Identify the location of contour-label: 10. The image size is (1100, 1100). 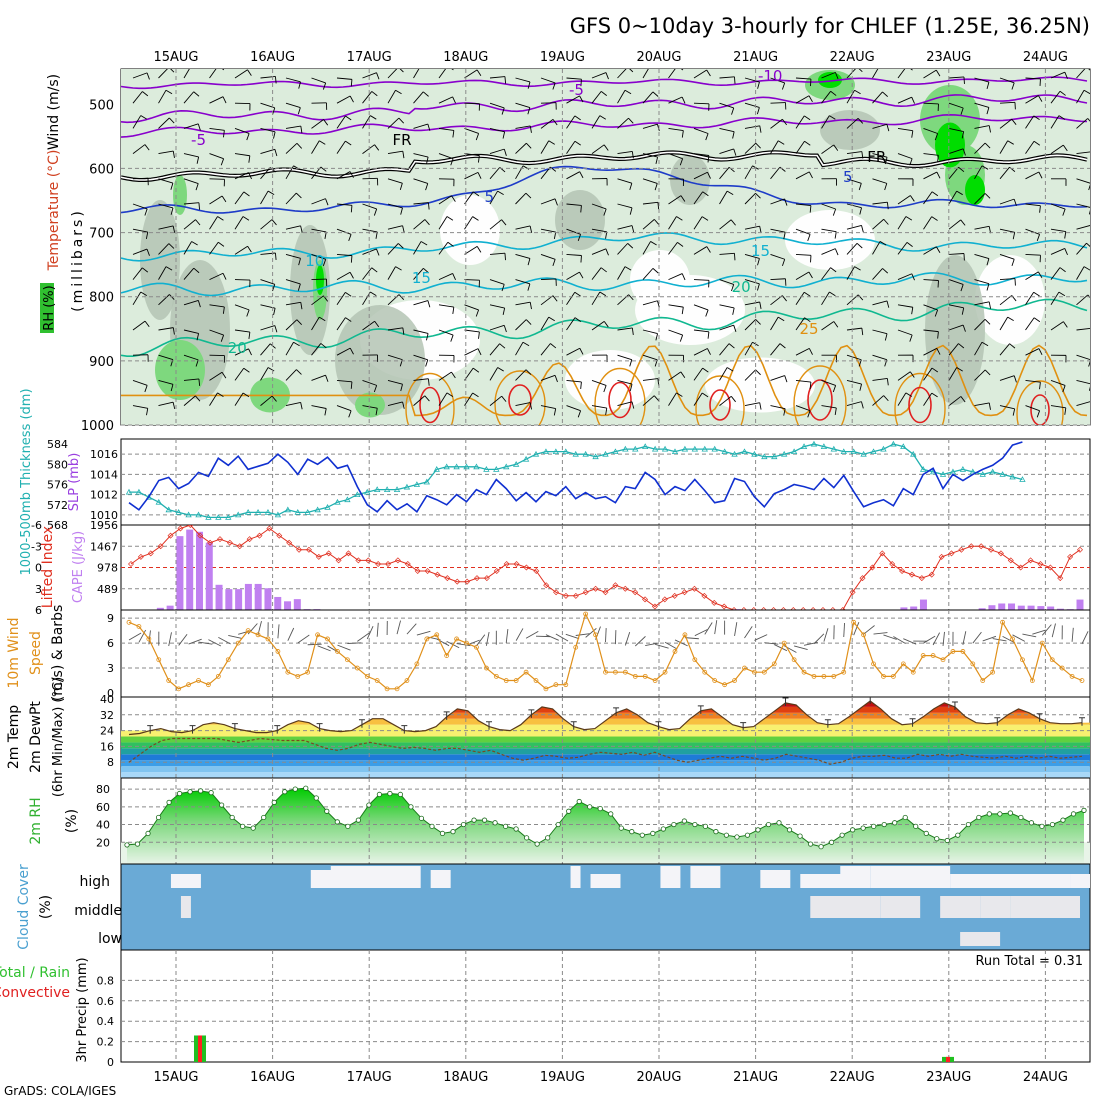
(314, 261).